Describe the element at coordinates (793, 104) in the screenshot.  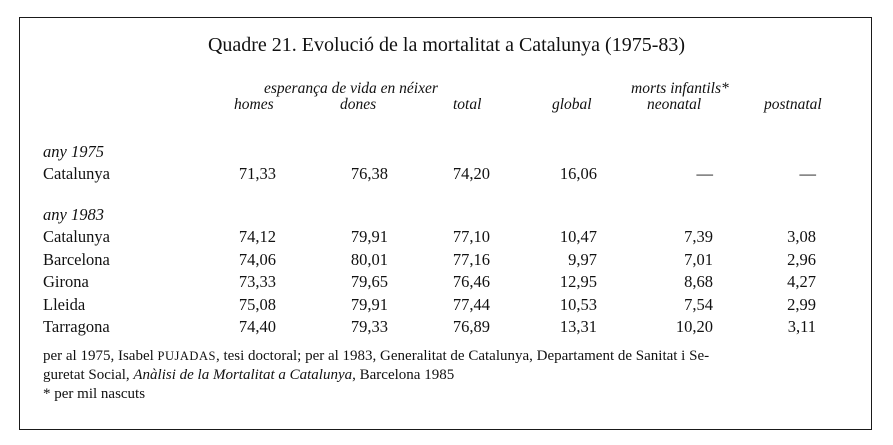
I see `column-header-postnatal: postnatal` at that location.